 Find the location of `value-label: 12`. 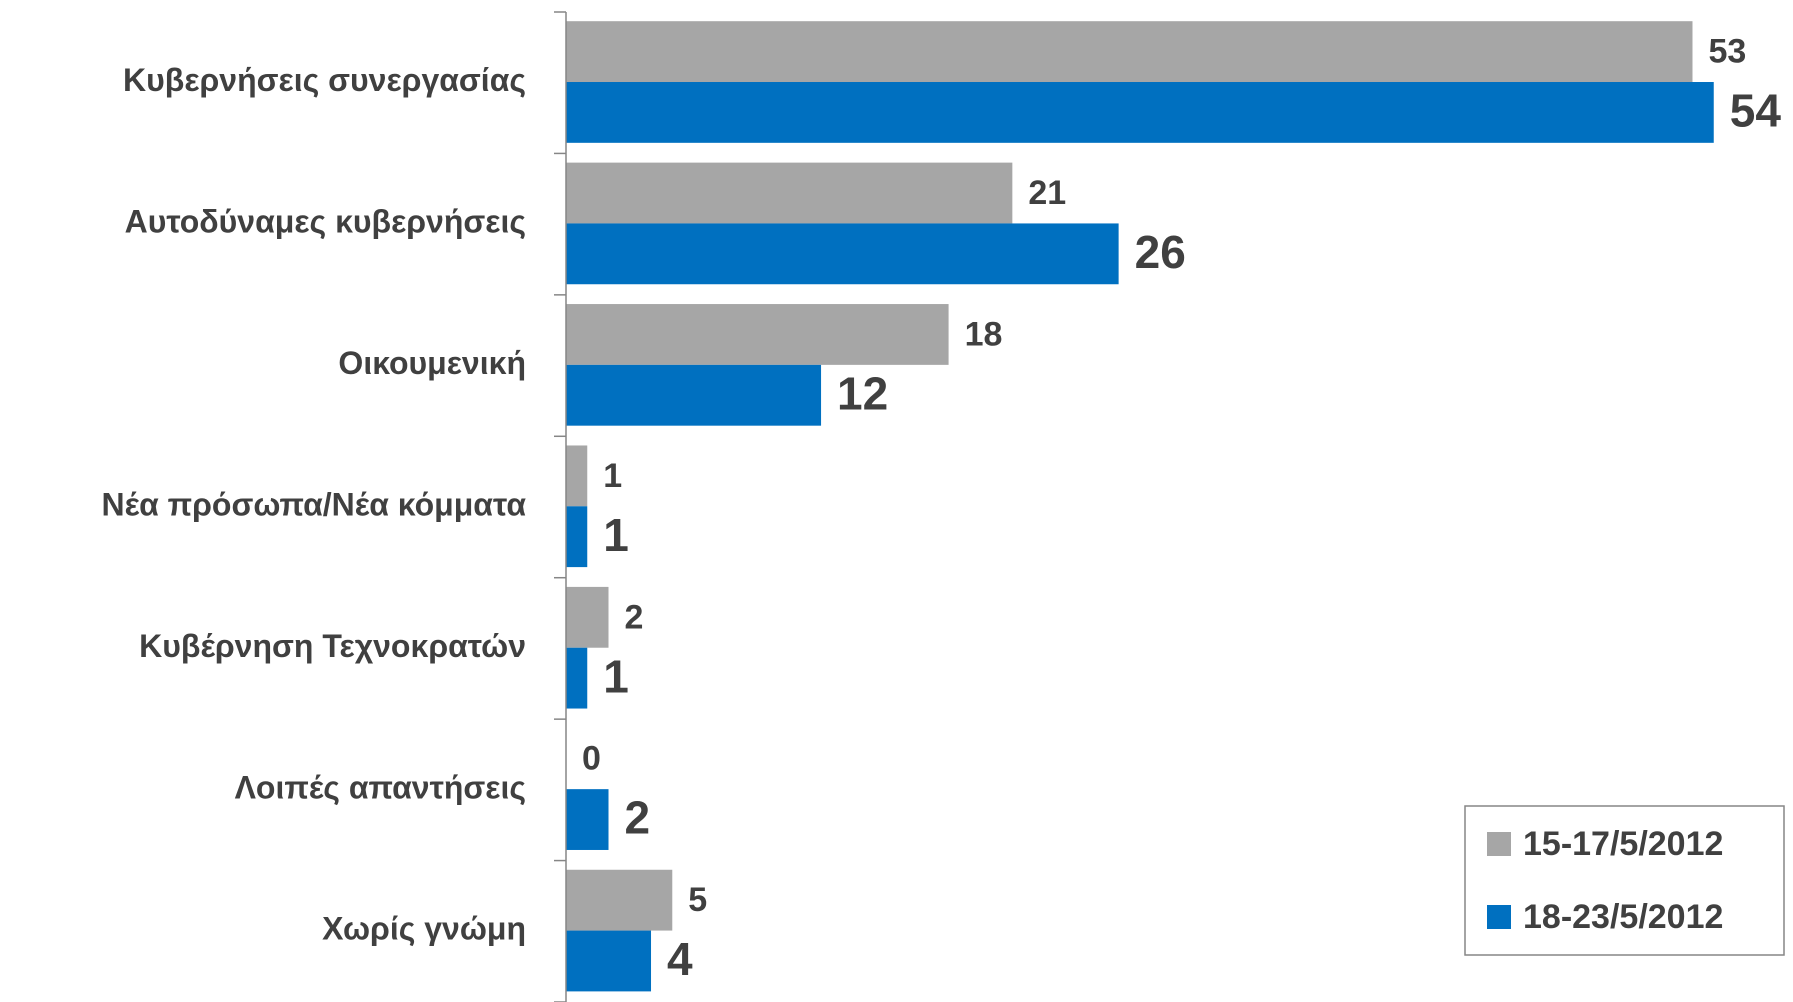

value-label: 12 is located at coordinates (862, 393).